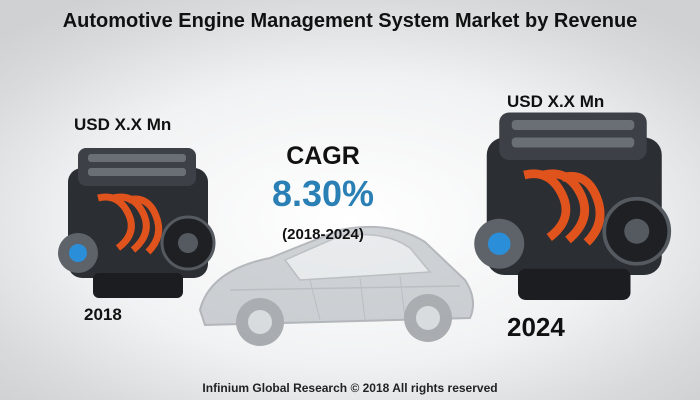 The height and width of the screenshot is (400, 700). Describe the element at coordinates (103, 314) in the screenshot. I see `year-label-2018: 2018` at that location.